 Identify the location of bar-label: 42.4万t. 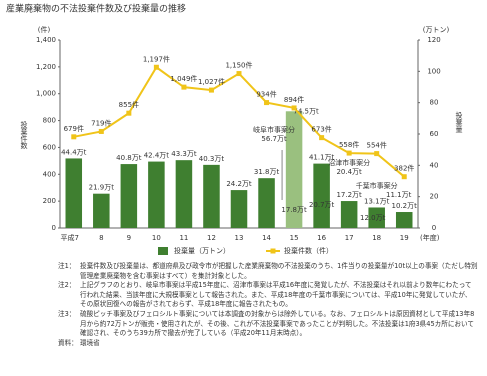
(157, 156).